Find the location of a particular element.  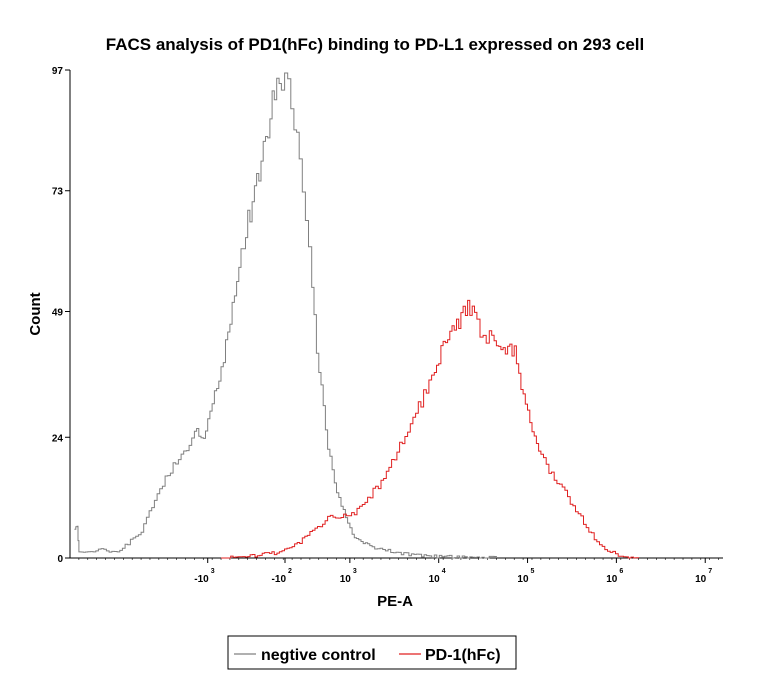

y-axis-ticks: 0 24 49 73 97 is located at coordinates (61, 315).